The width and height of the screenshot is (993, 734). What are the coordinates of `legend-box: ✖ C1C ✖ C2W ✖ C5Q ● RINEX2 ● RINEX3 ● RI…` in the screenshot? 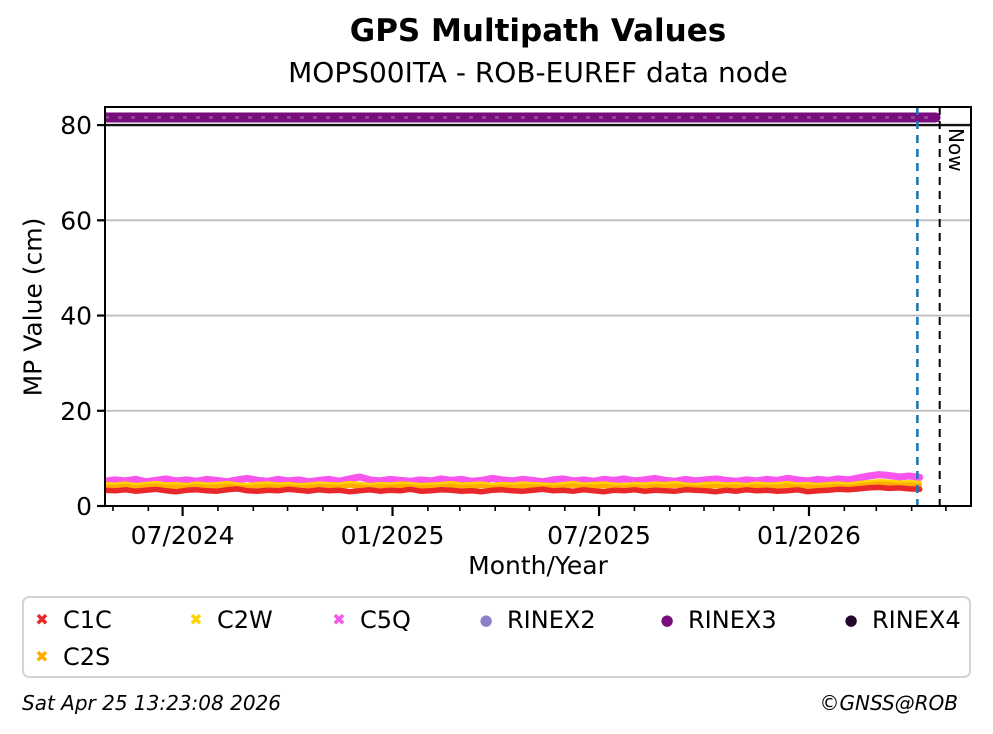 It's located at (496, 637).